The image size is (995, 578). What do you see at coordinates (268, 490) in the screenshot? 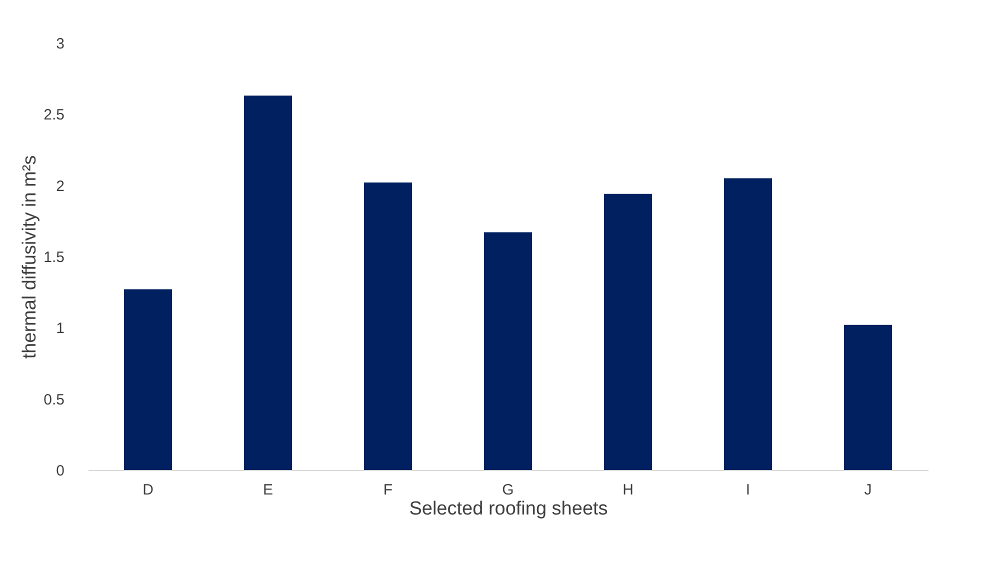
I see `x-tick-label: E` at bounding box center [268, 490].